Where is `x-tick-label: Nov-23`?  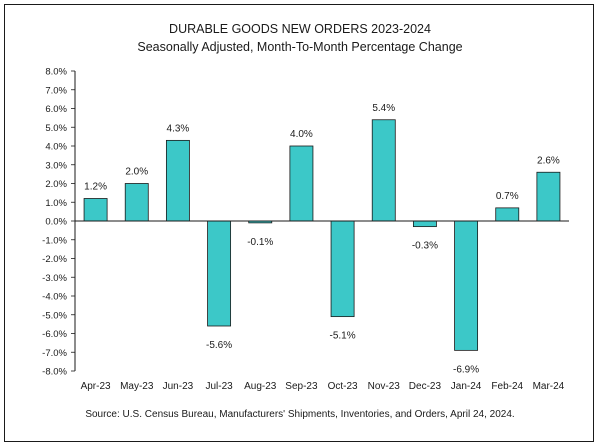 x-tick-label: Nov-23 is located at coordinates (384, 386).